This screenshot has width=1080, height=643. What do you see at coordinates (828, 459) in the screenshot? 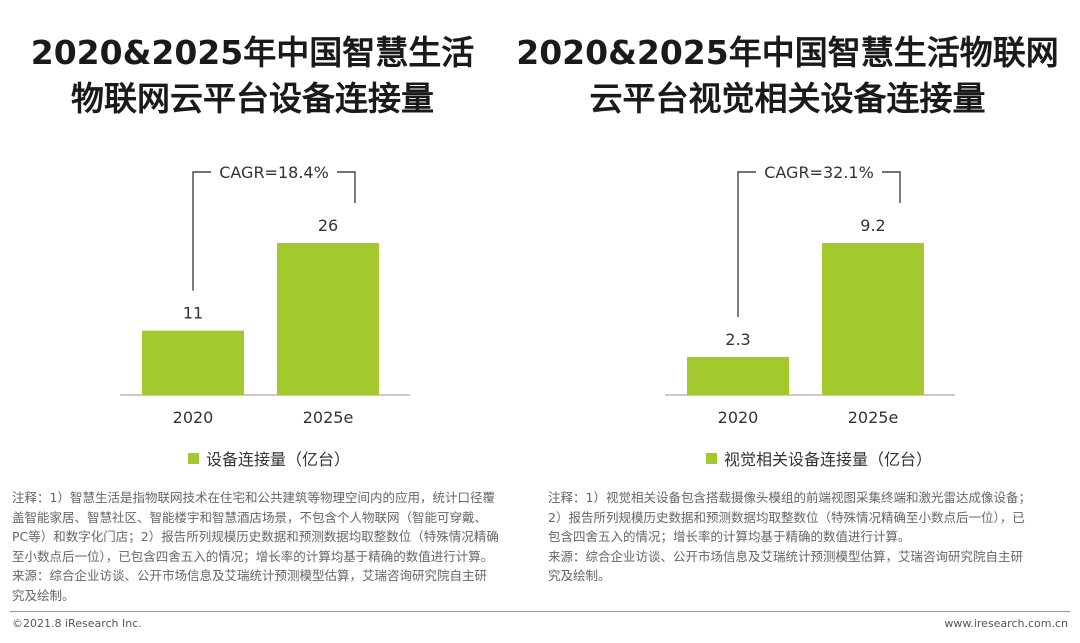
I see `legend-label-right: 视觉相关设备连接量（亿台）` at bounding box center [828, 459].